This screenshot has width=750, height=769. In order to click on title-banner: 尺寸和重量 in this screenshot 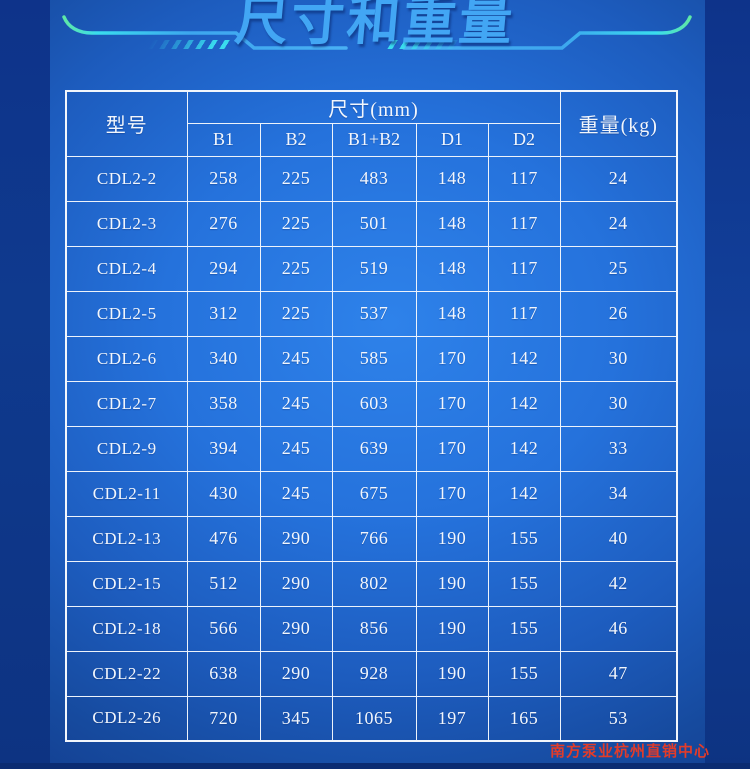, I will do `click(375, 31)`.